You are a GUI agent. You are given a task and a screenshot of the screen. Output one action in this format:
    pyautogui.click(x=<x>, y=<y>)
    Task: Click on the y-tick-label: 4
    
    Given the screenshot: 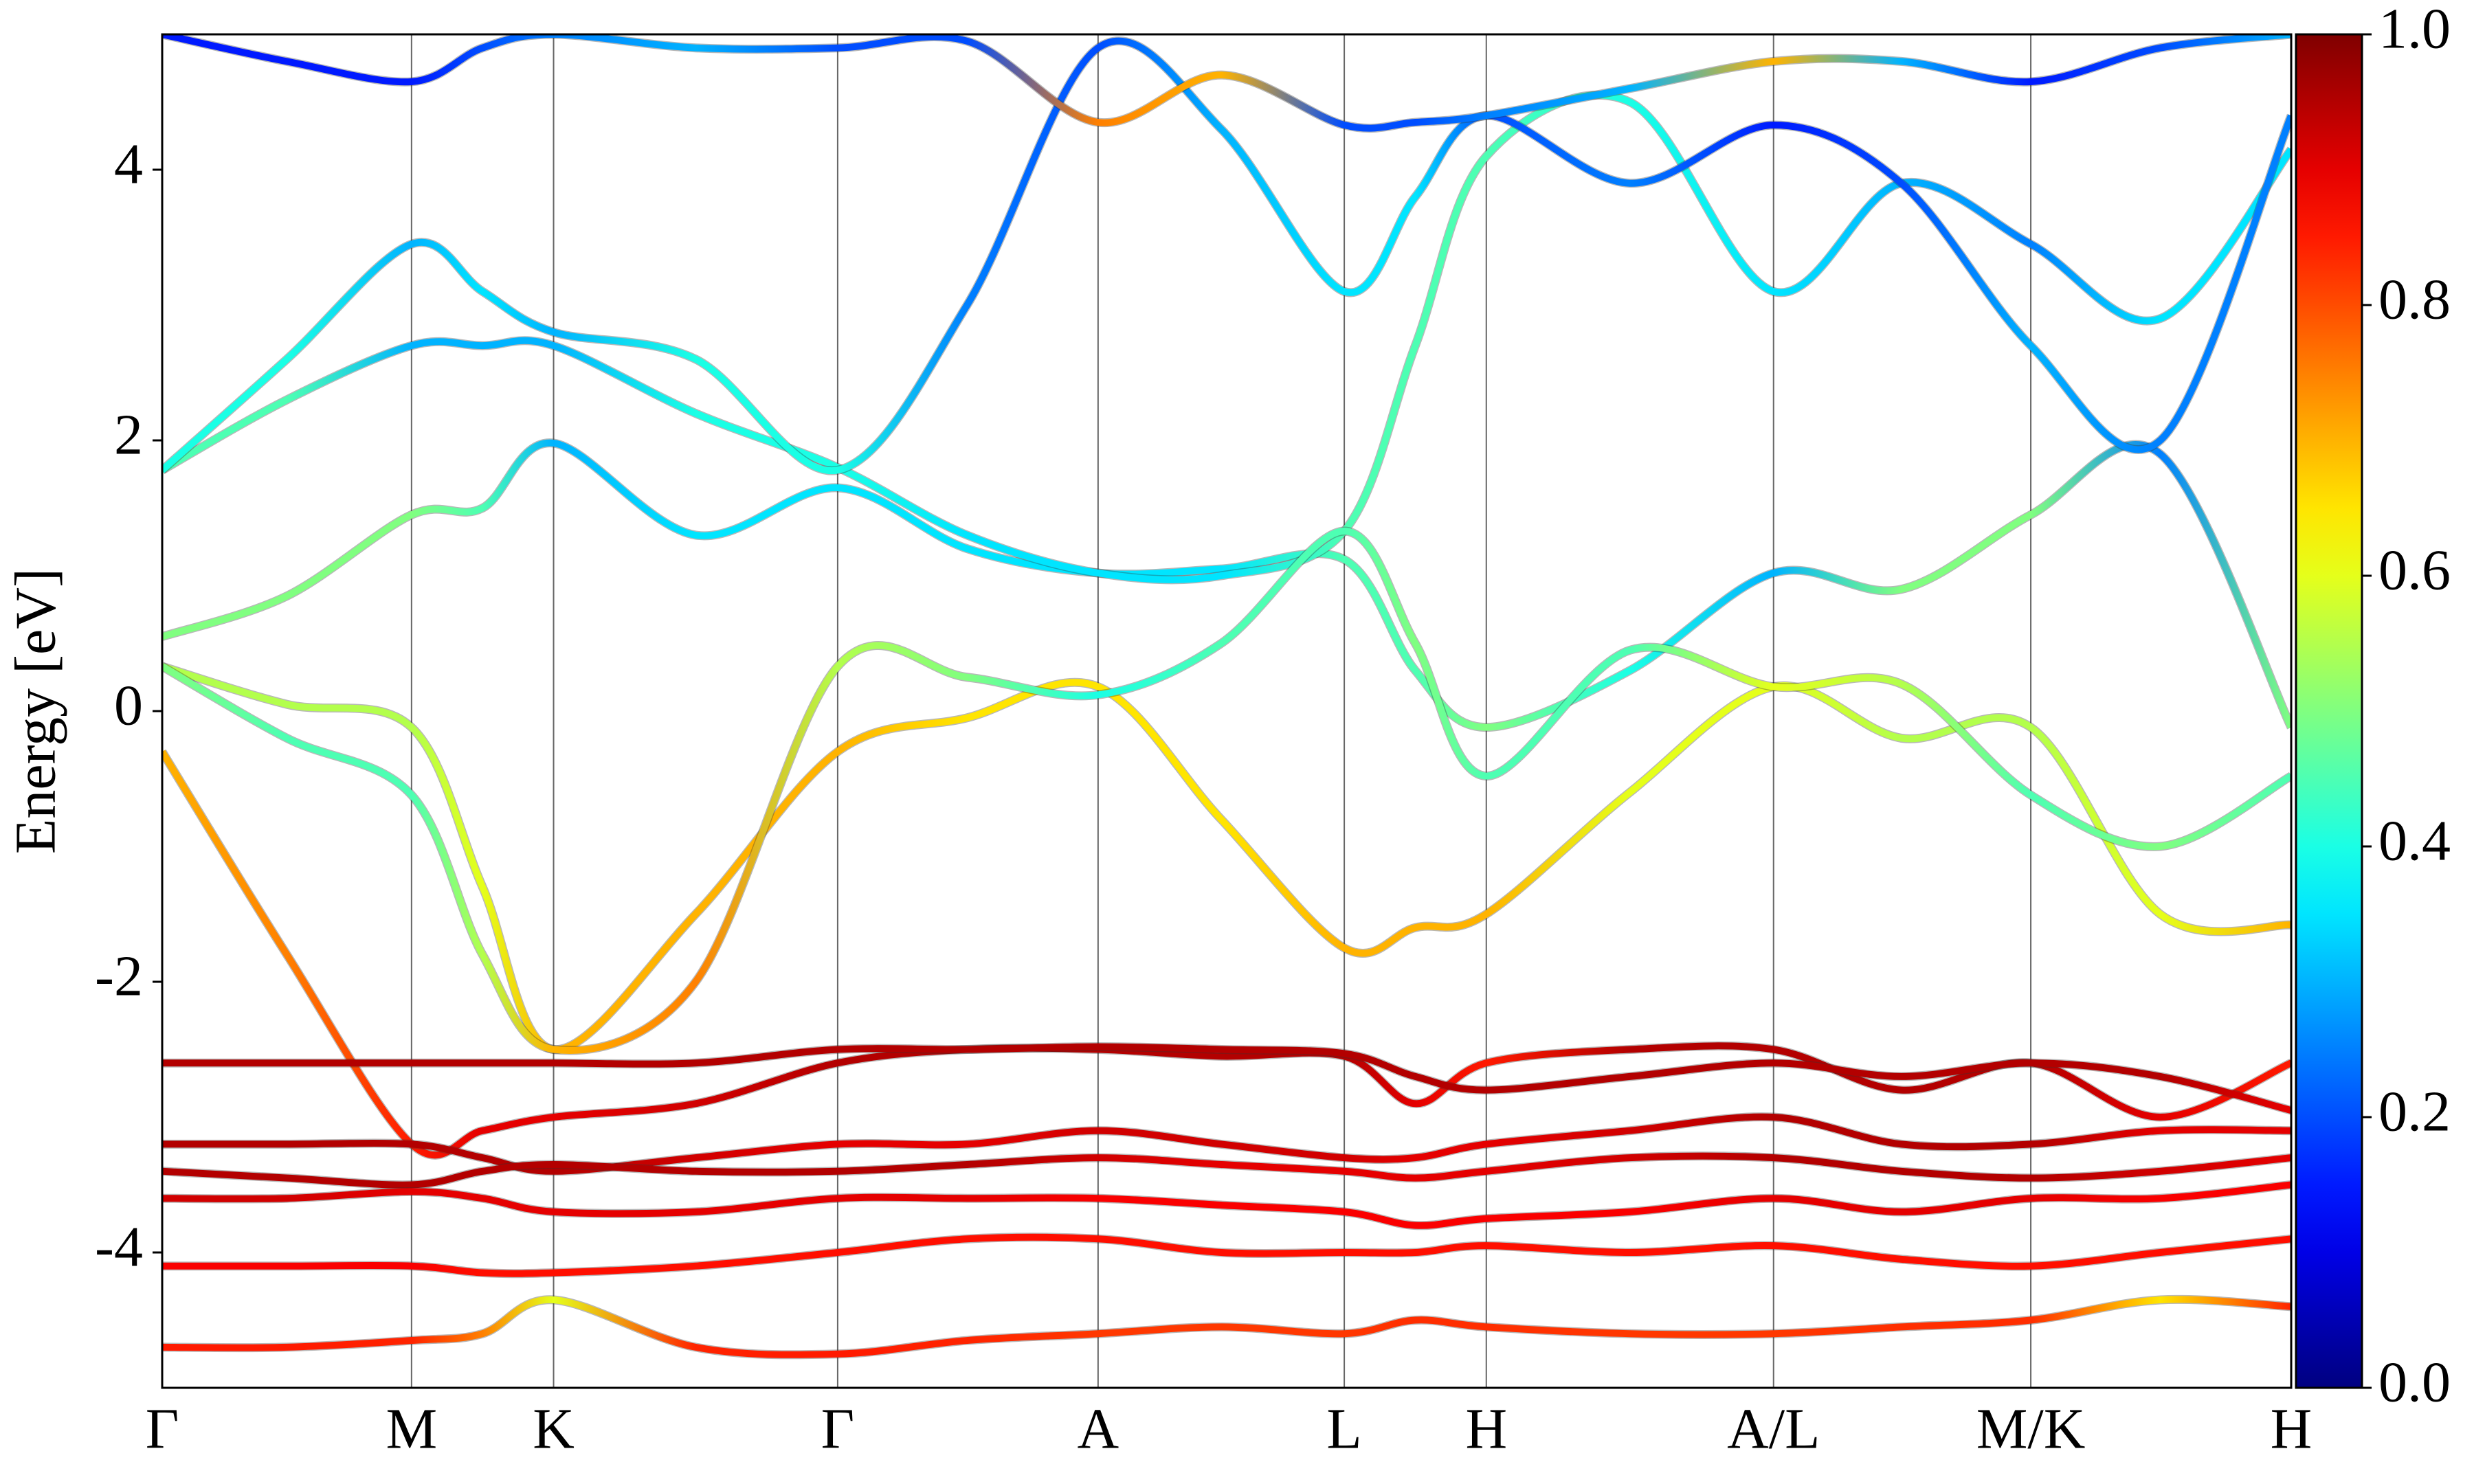 What is the action you would take?
    pyautogui.click(x=128, y=164)
    